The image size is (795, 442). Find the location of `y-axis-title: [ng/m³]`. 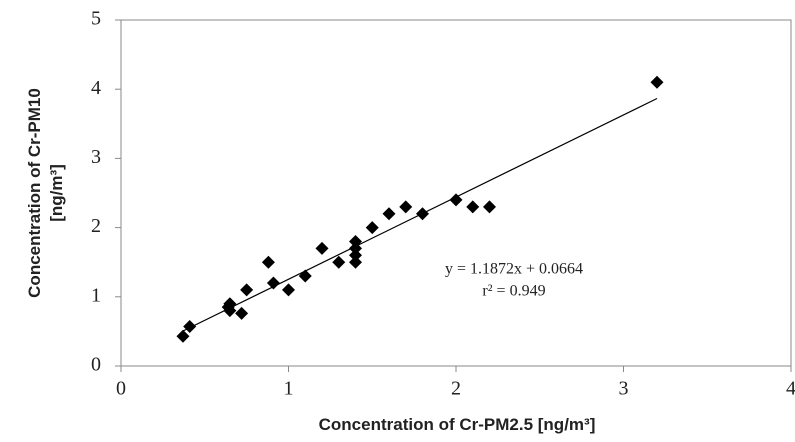

y-axis-title: [ng/m³] is located at coordinates (56, 193).